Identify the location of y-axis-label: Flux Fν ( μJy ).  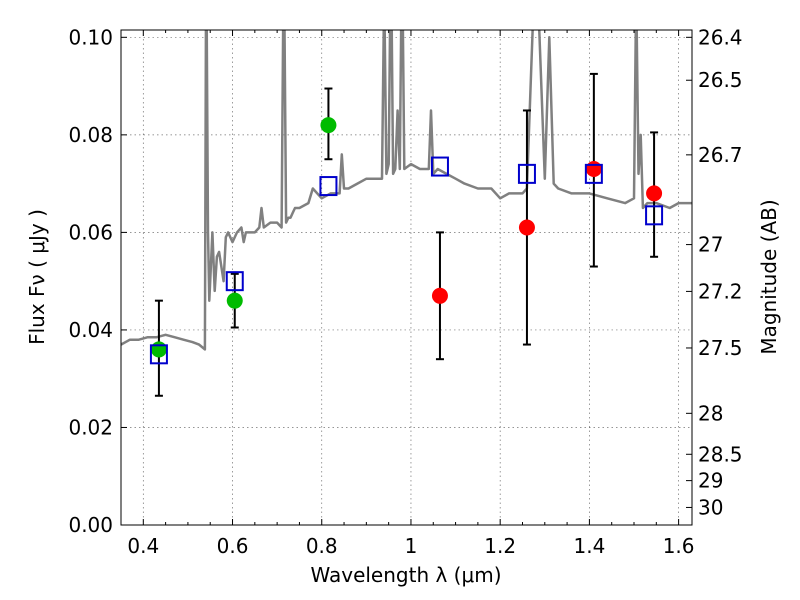
(37, 277).